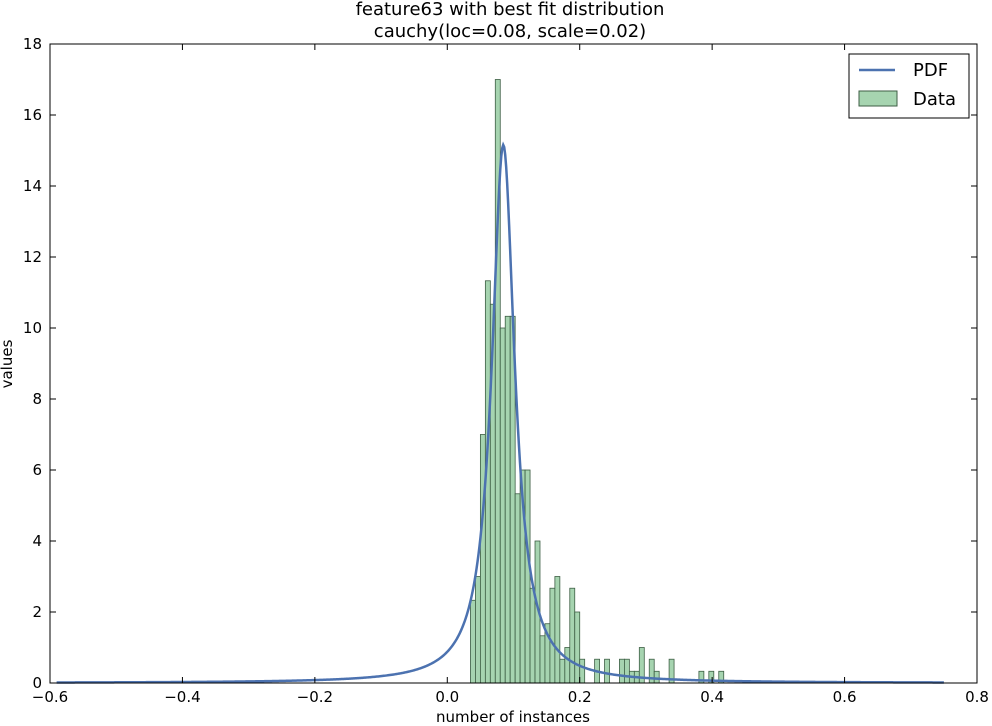  I want to click on x-tick-label: 0.0, so click(447, 697).